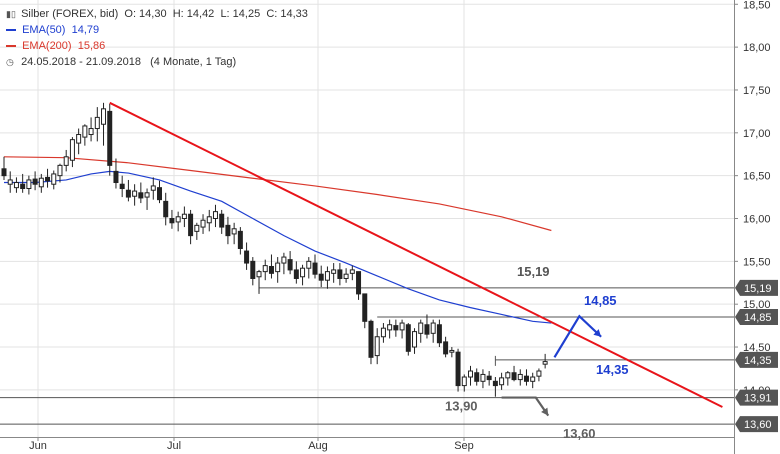 The image size is (780, 454). Describe the element at coordinates (612, 369) in the screenshot. I see `price-annotation: 14,35` at that location.